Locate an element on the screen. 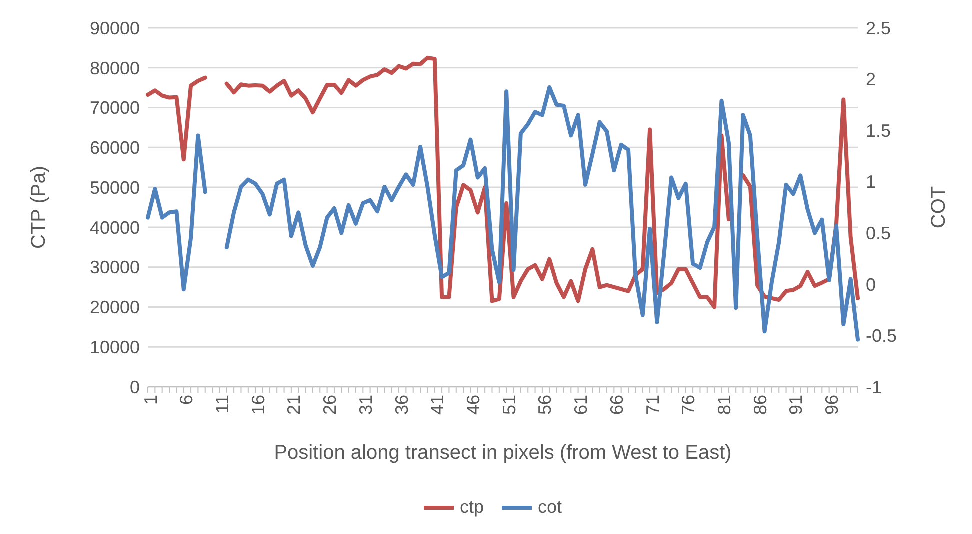 This screenshot has width=972, height=534. y-tick-label: 0 is located at coordinates (135, 387).